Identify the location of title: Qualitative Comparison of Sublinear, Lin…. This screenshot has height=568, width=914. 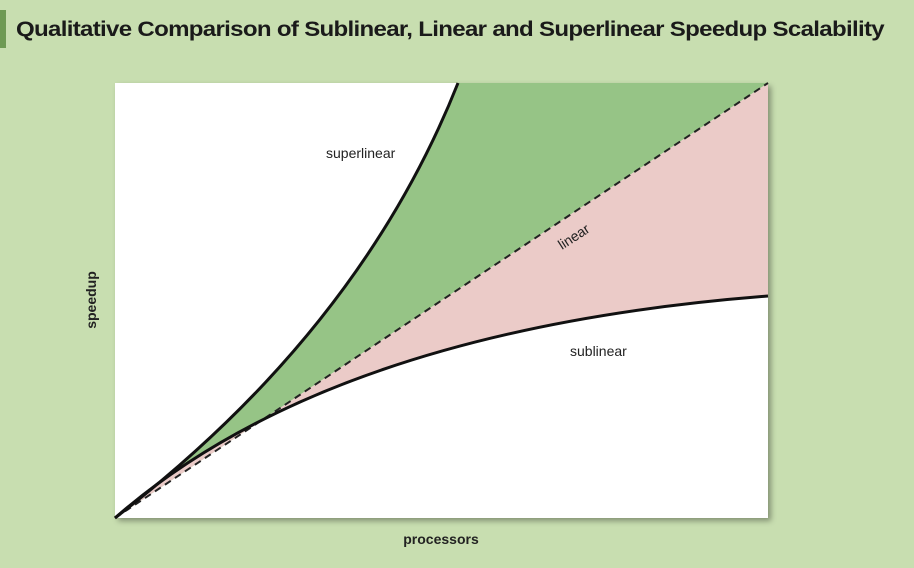
(450, 29).